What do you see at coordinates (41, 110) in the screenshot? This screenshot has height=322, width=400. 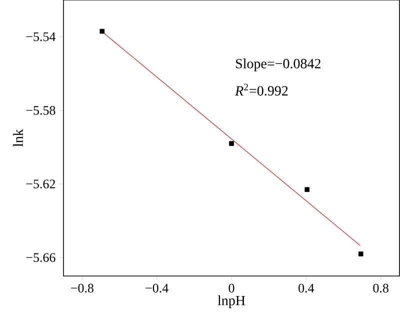 I see `y-tick-label: −5.58` at bounding box center [41, 110].